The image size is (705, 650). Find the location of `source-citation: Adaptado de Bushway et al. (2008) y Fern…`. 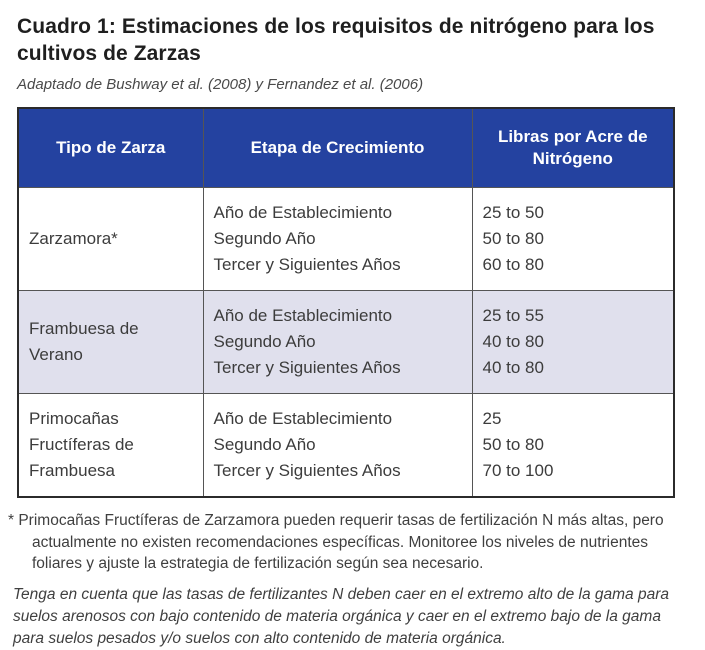

source-citation: Adaptado de Bushway et al. (2008) y Fern… is located at coordinates (220, 84).